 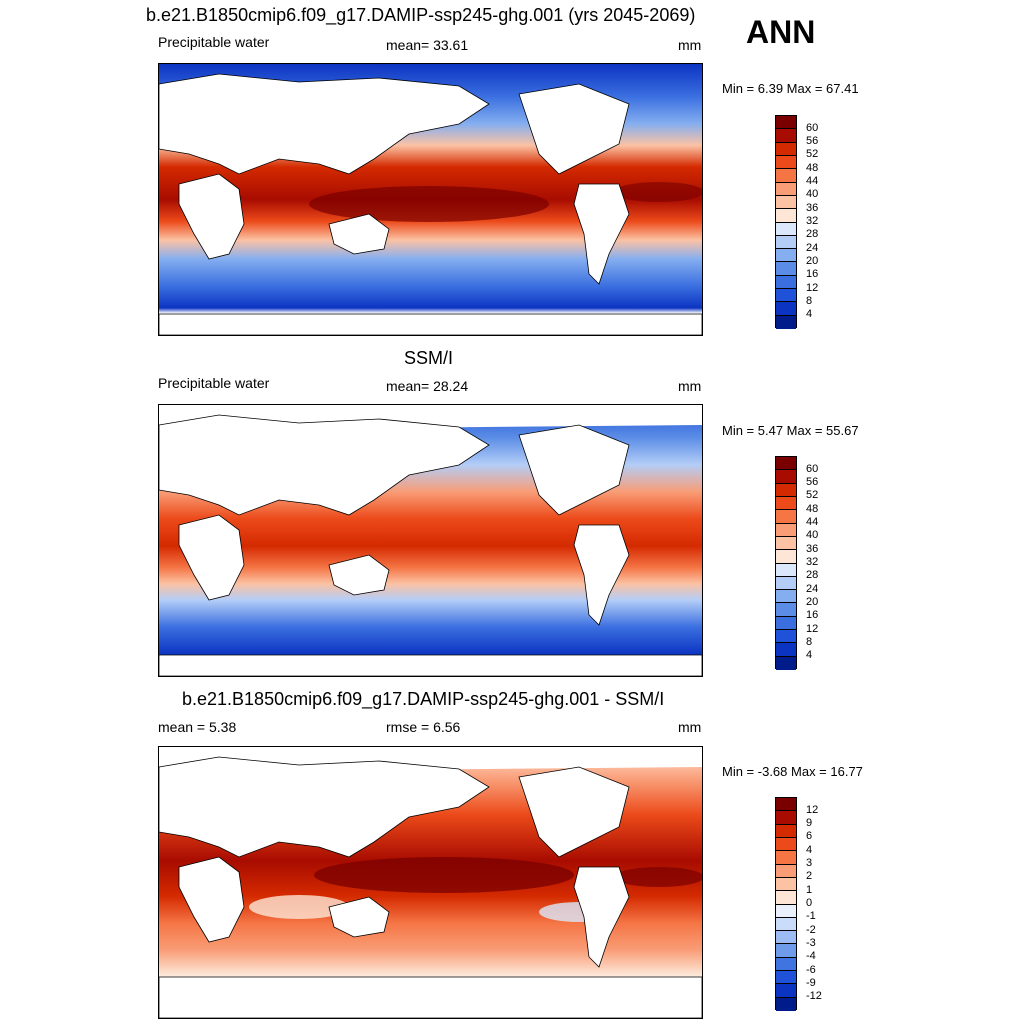 What do you see at coordinates (809, 863) in the screenshot?
I see `colorbar-tick-label: 3` at bounding box center [809, 863].